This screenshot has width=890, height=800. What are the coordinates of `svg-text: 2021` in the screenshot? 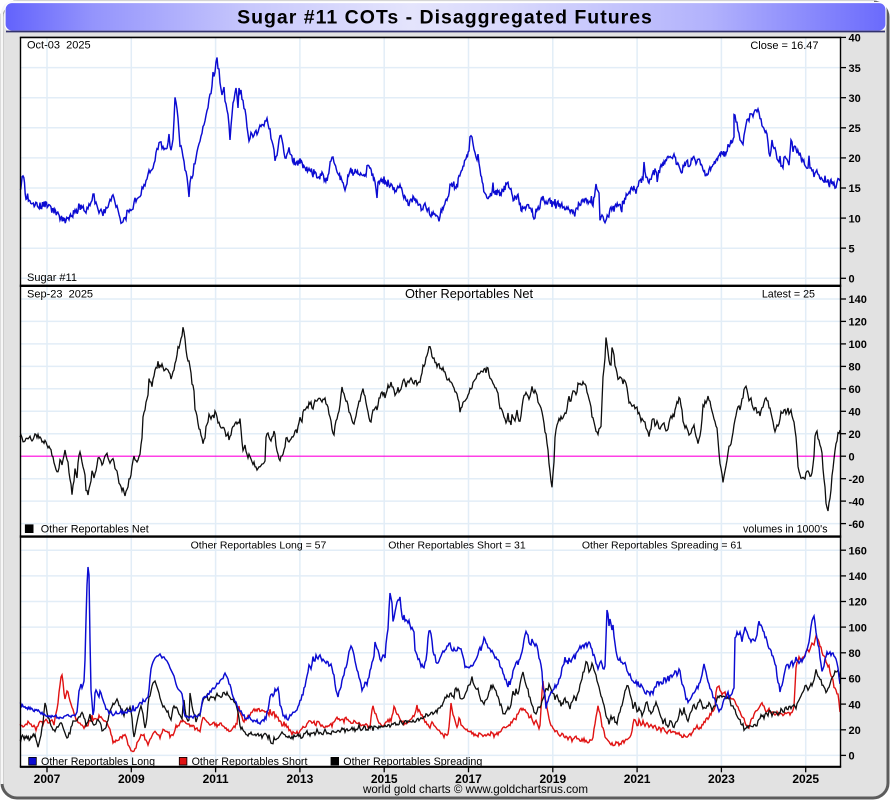 It's located at (637, 779).